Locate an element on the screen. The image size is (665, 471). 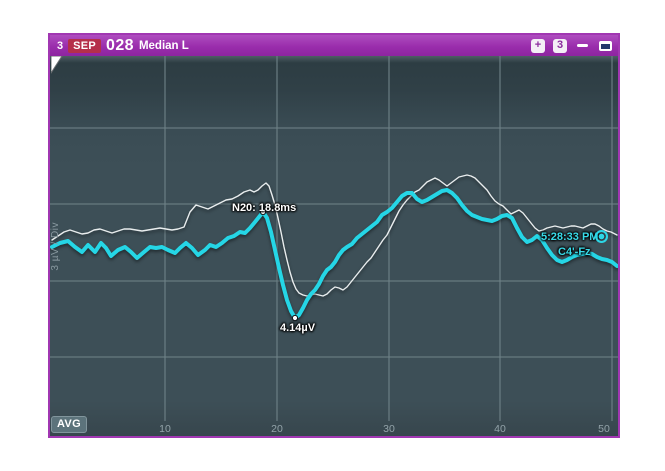
restore-window-button is located at coordinates (605, 45).